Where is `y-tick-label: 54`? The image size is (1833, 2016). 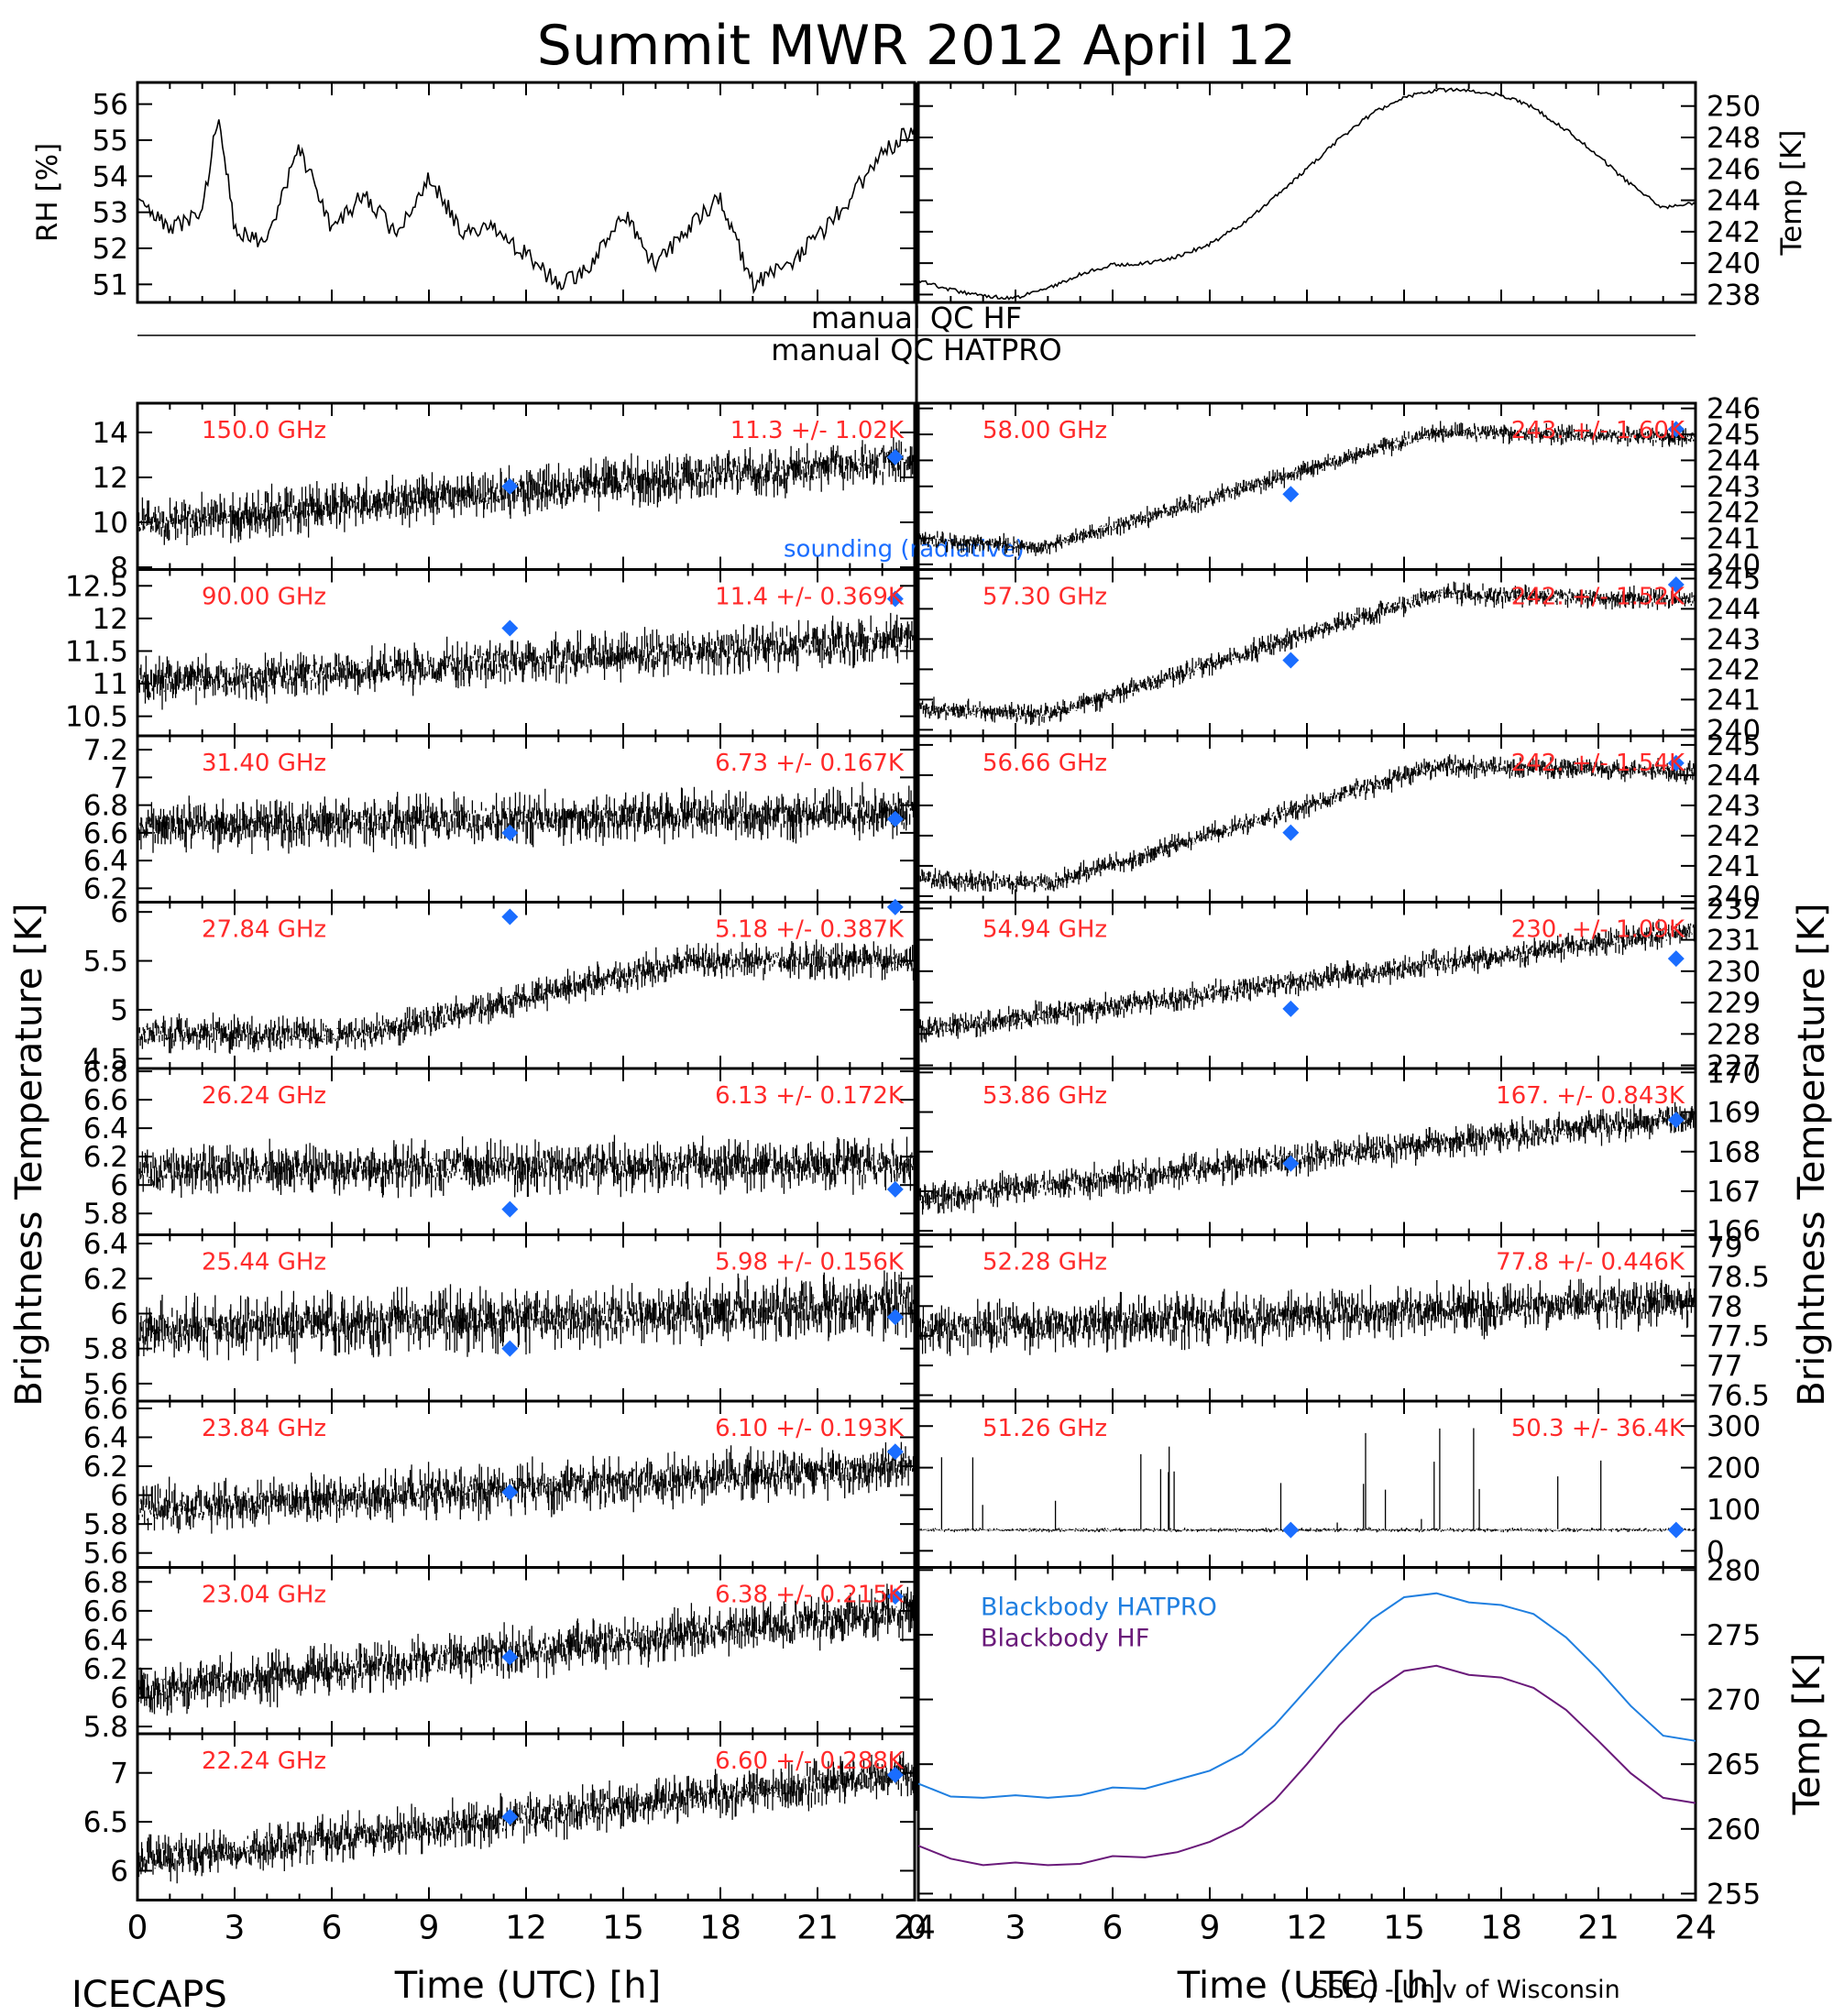 y-tick-label: 54 is located at coordinates (110, 176).